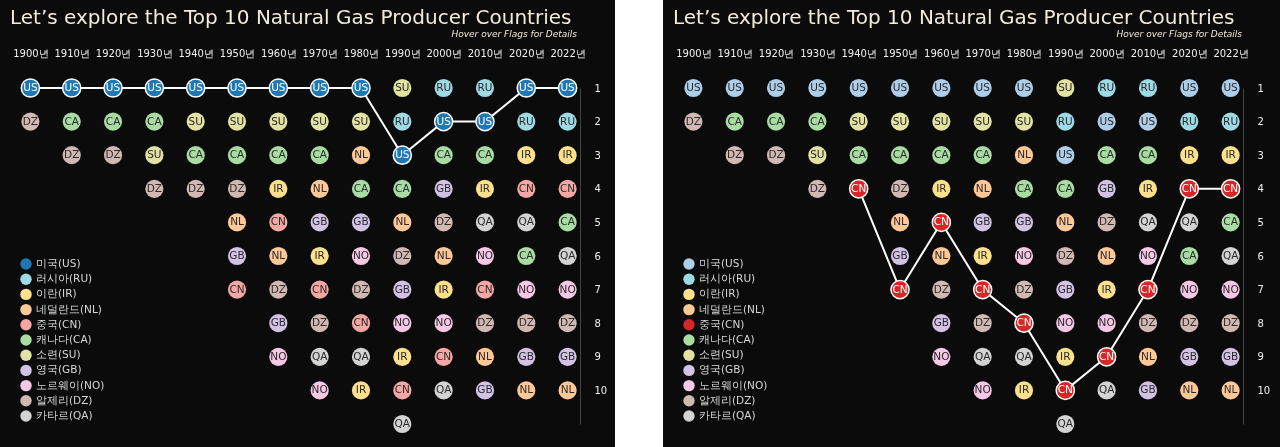  I want to click on legend-label: 미국(US), so click(721, 263).